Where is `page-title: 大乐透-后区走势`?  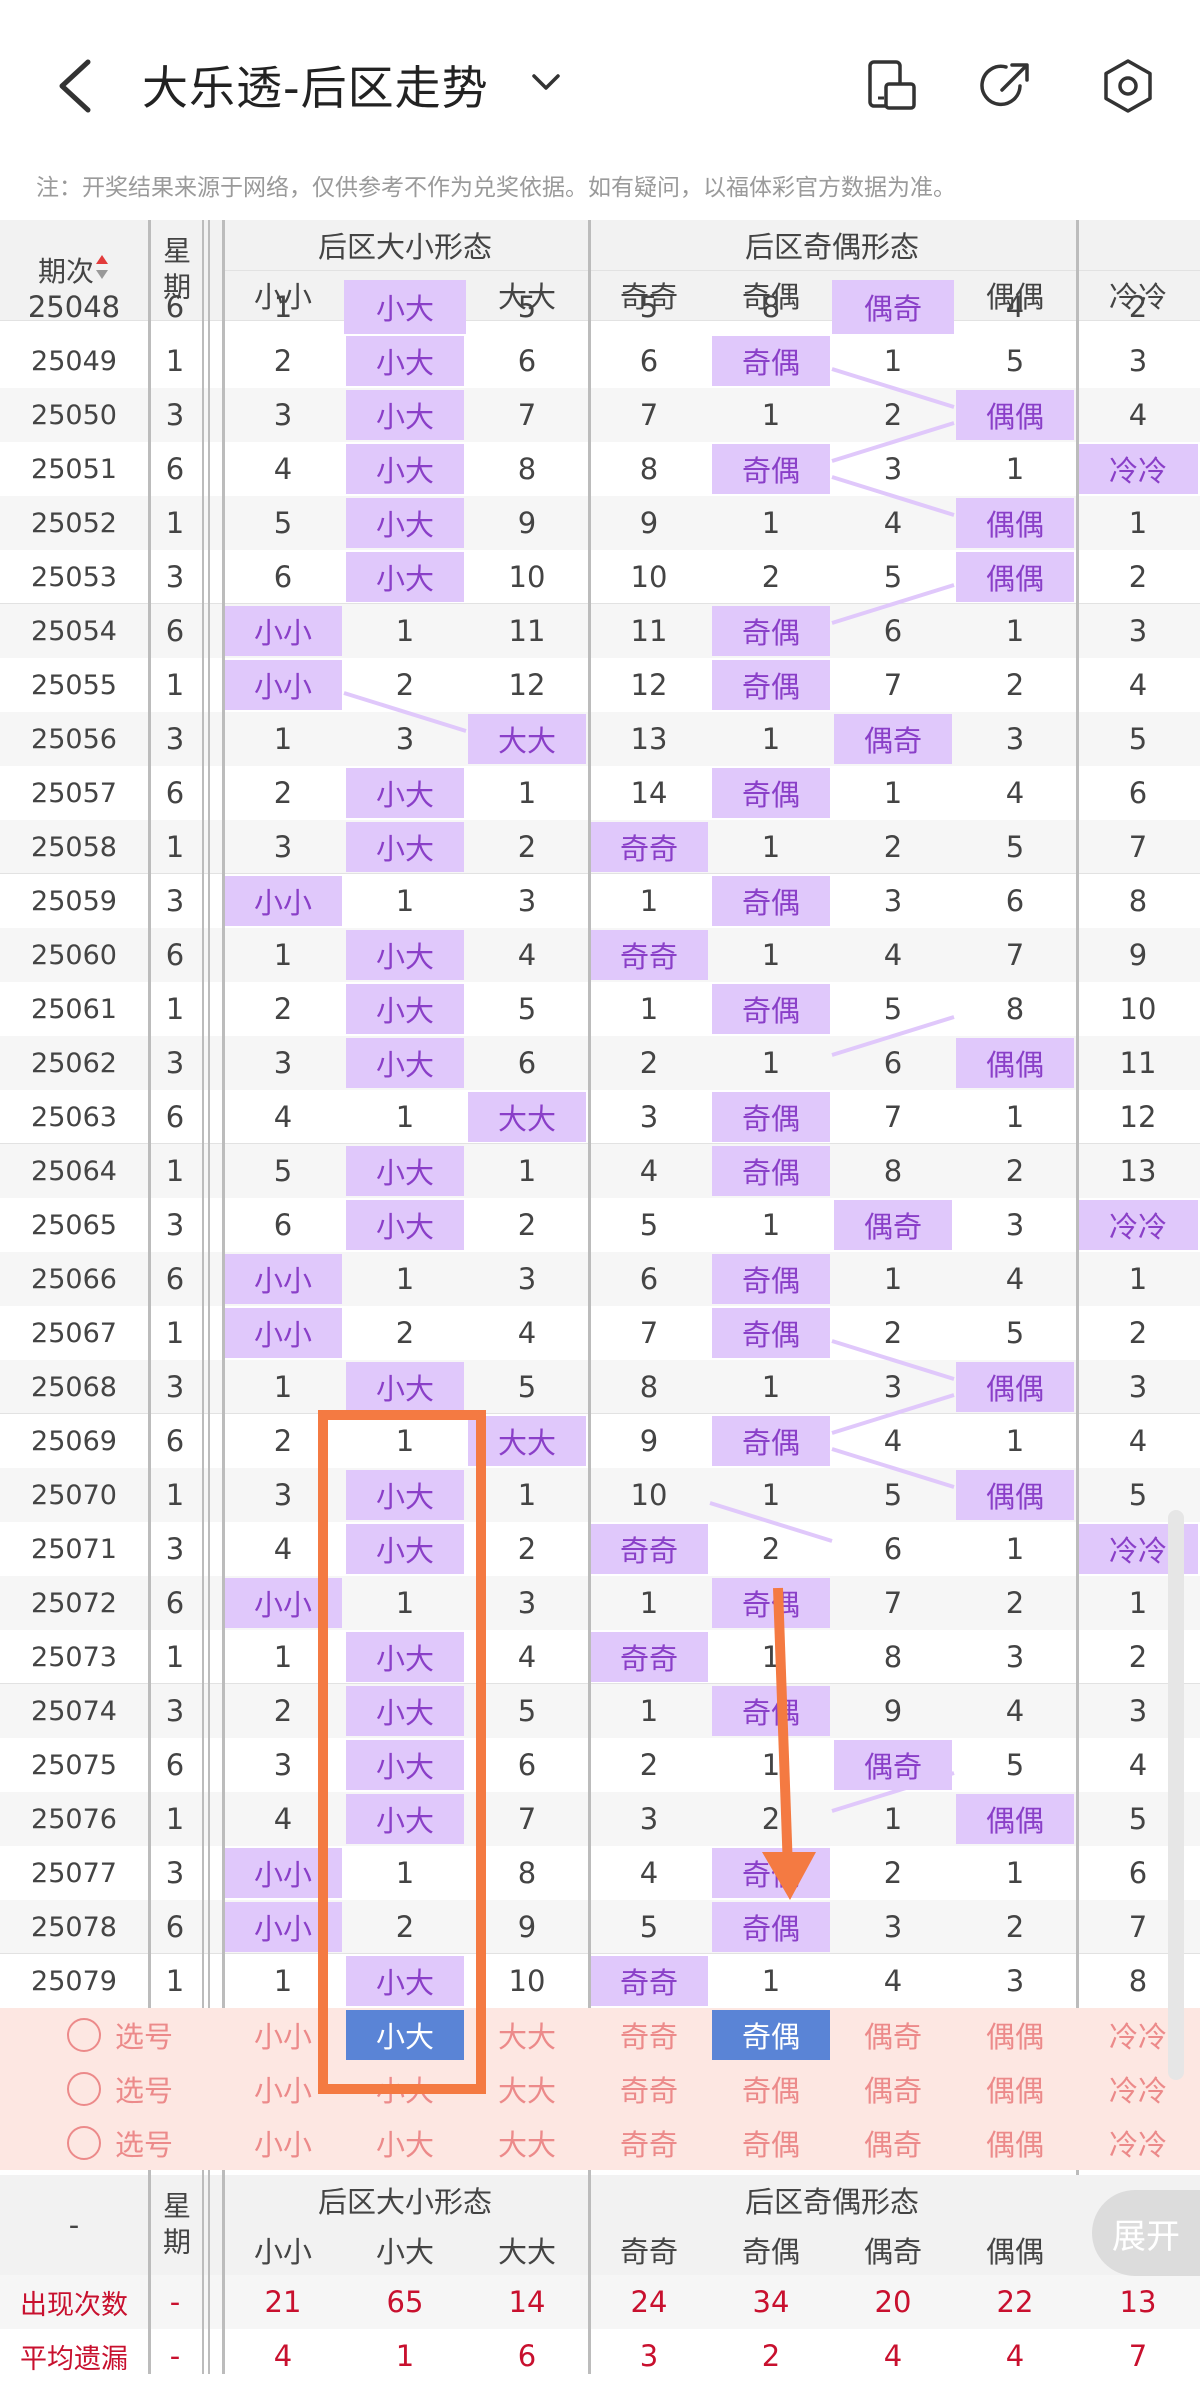
page-title: 大乐透-后区走势 is located at coordinates (315, 88).